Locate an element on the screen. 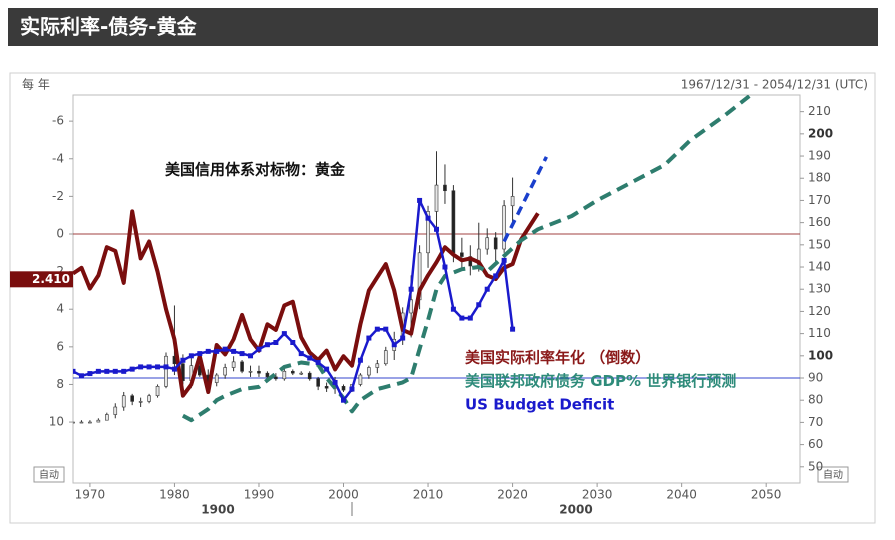 This screenshot has width=895, height=540. y2-tick-label: 130 is located at coordinates (819, 289).